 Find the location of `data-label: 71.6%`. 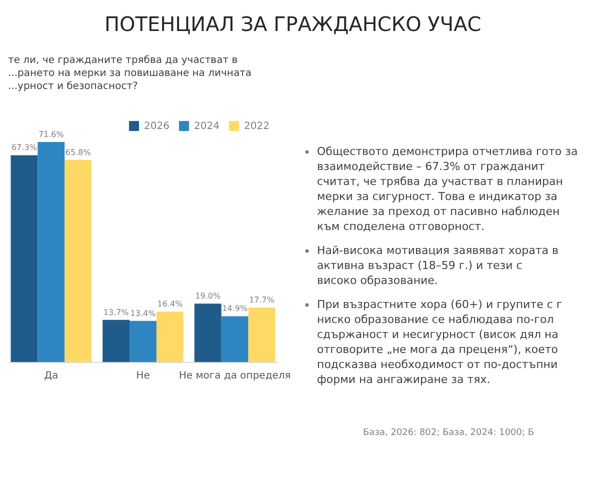

data-label: 71.6% is located at coordinates (51, 134).